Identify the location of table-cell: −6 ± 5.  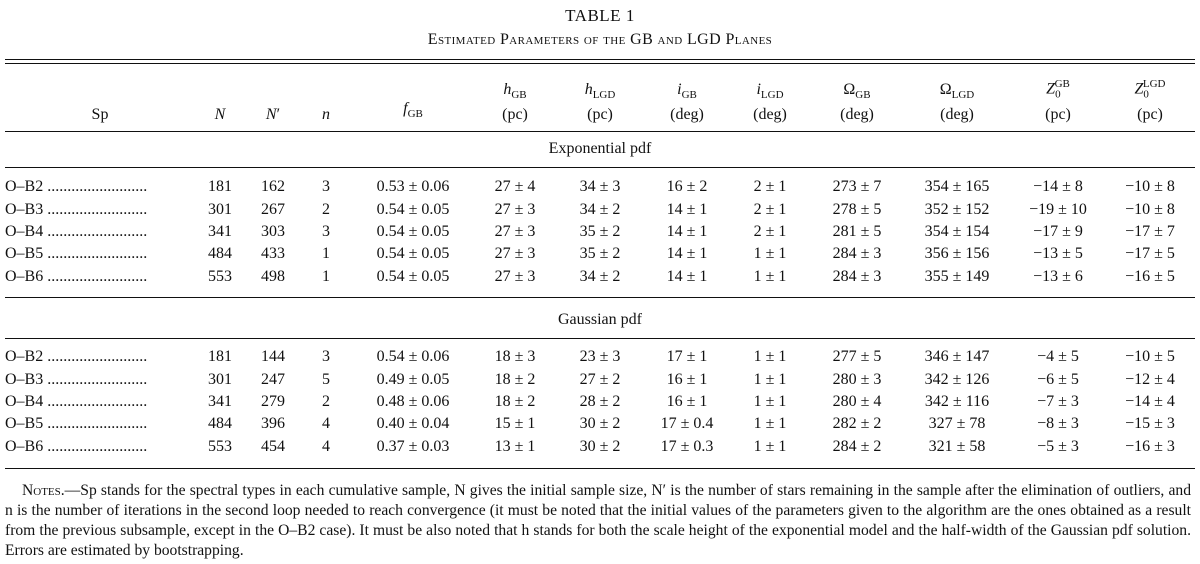
(1058, 379).